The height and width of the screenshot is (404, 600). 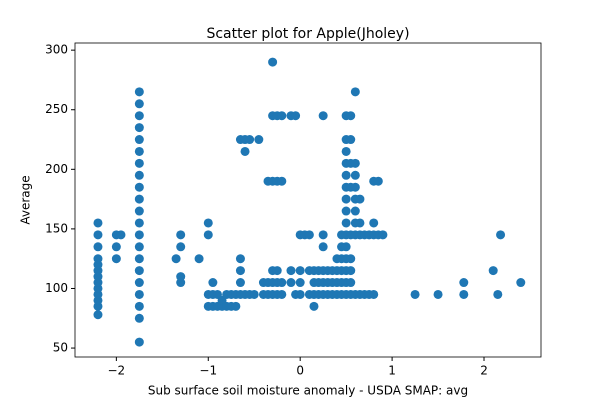 I want to click on y-tick-label: 50, so click(x=60, y=348).